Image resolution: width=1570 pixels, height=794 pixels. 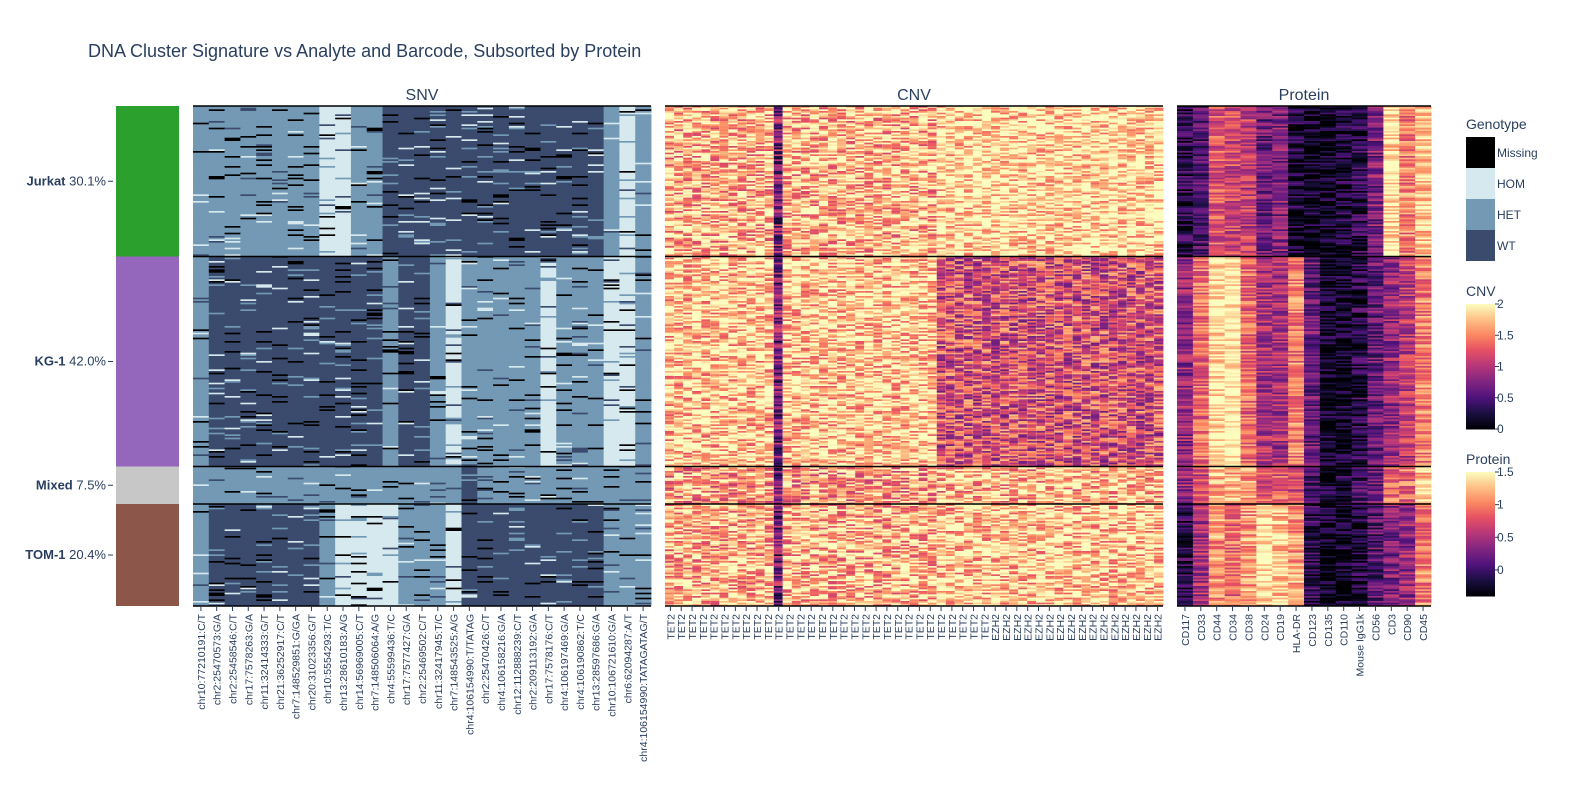 I want to click on cluster-label: KG-1 42.0%, so click(x=70, y=361).